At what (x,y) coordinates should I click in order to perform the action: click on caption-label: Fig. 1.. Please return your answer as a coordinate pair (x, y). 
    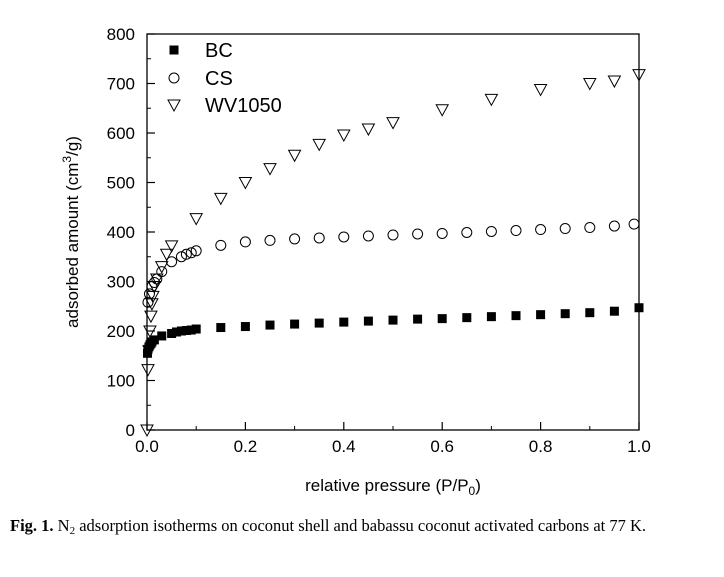
    Looking at the image, I should click on (32, 525).